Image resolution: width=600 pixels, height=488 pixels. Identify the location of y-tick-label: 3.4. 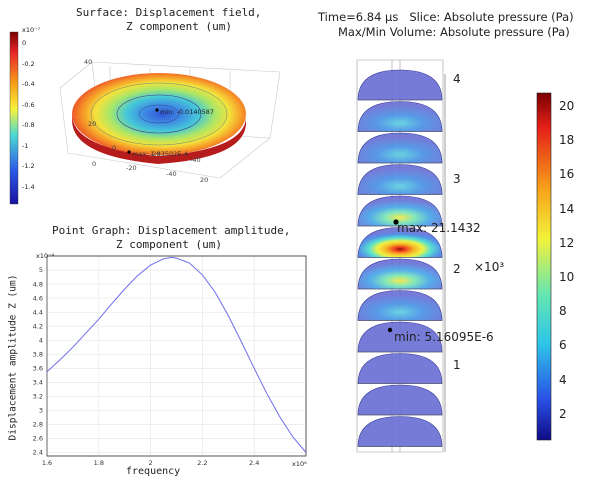
(38, 383).